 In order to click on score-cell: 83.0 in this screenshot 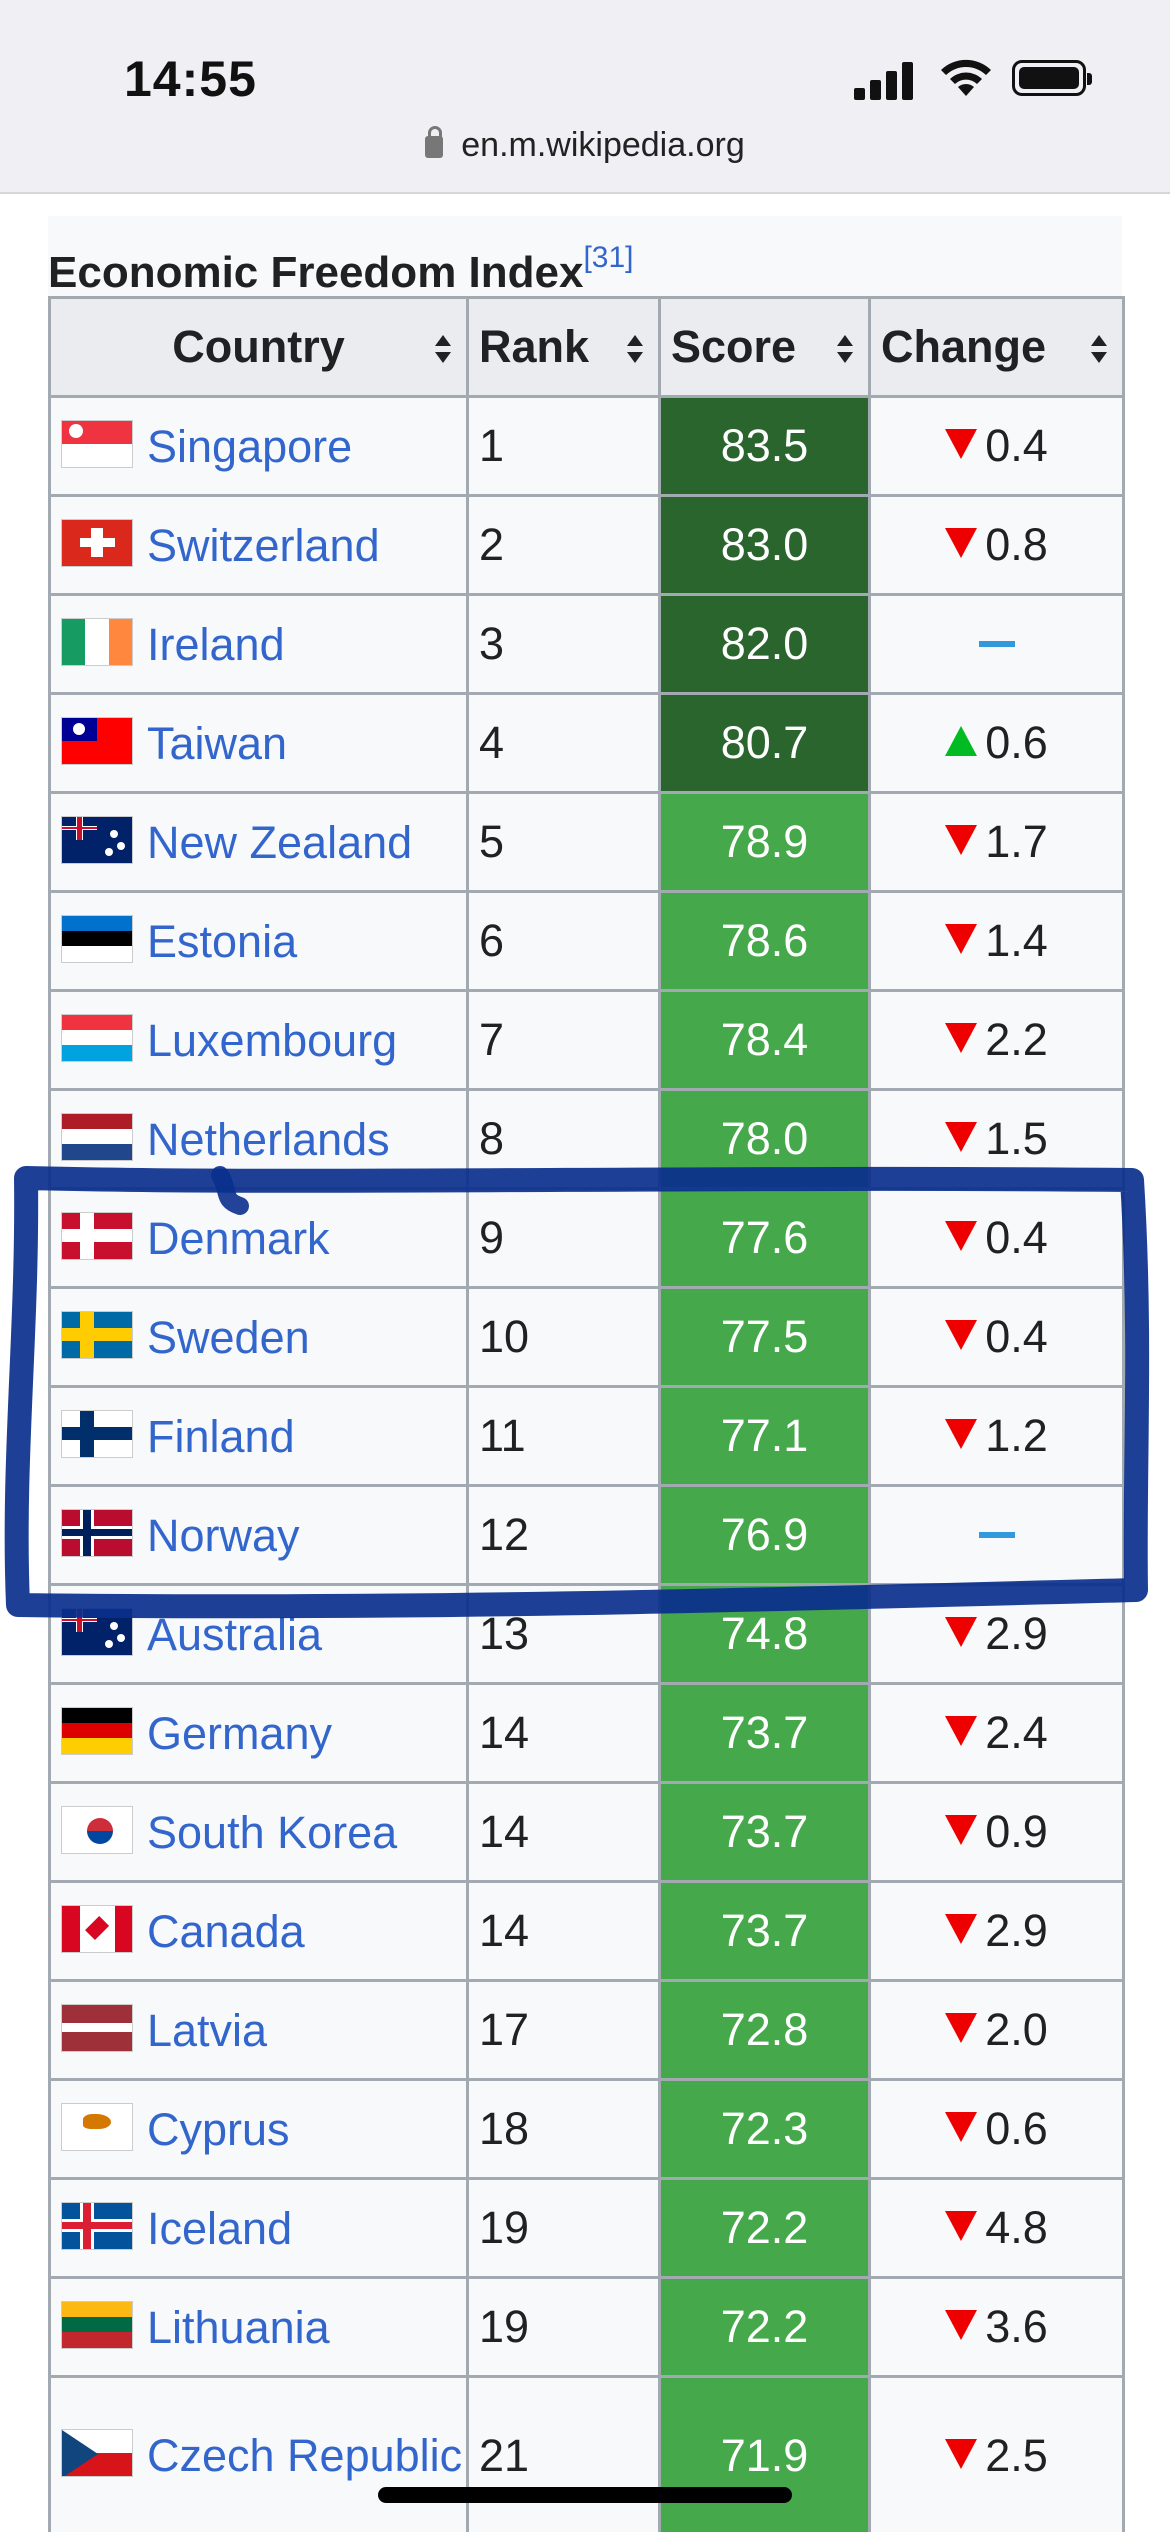, I will do `click(764, 545)`.